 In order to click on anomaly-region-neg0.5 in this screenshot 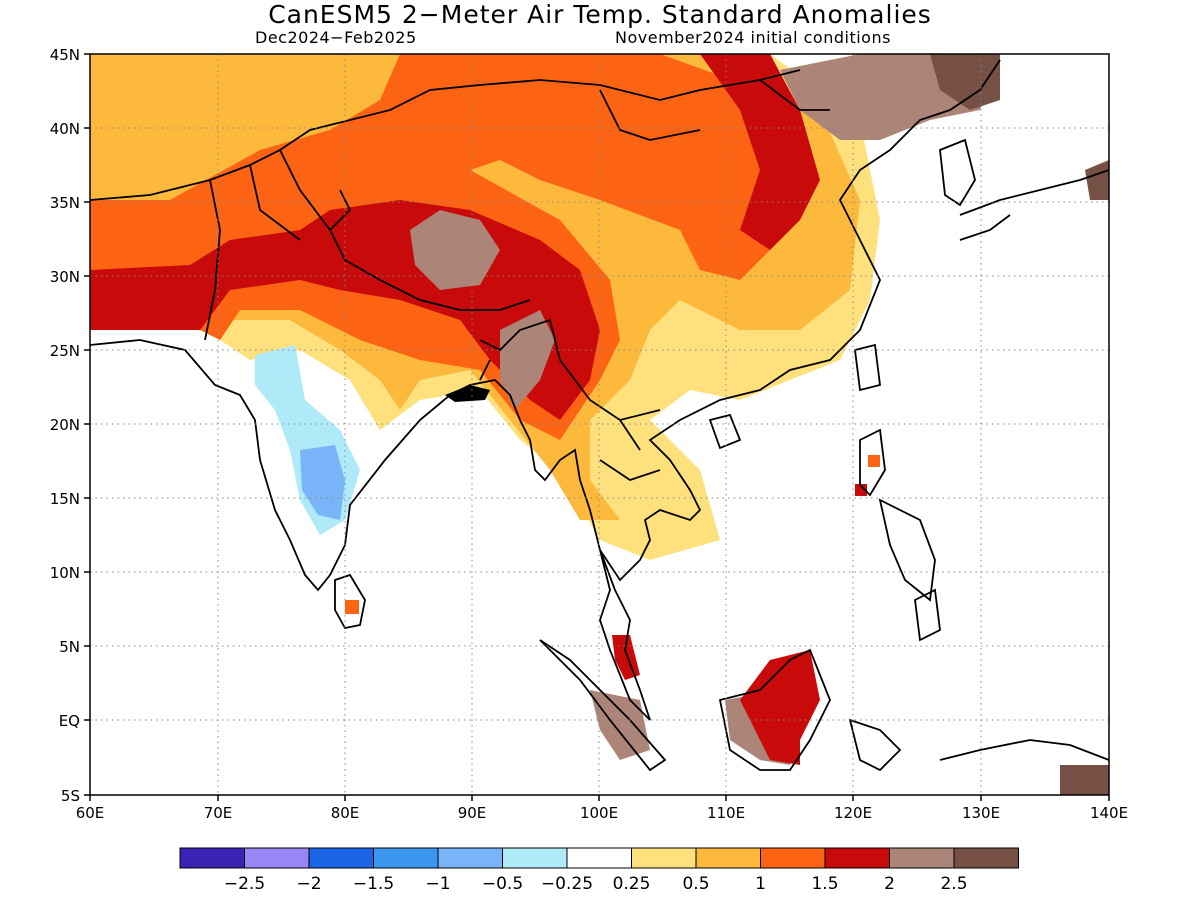, I will do `click(322, 482)`.